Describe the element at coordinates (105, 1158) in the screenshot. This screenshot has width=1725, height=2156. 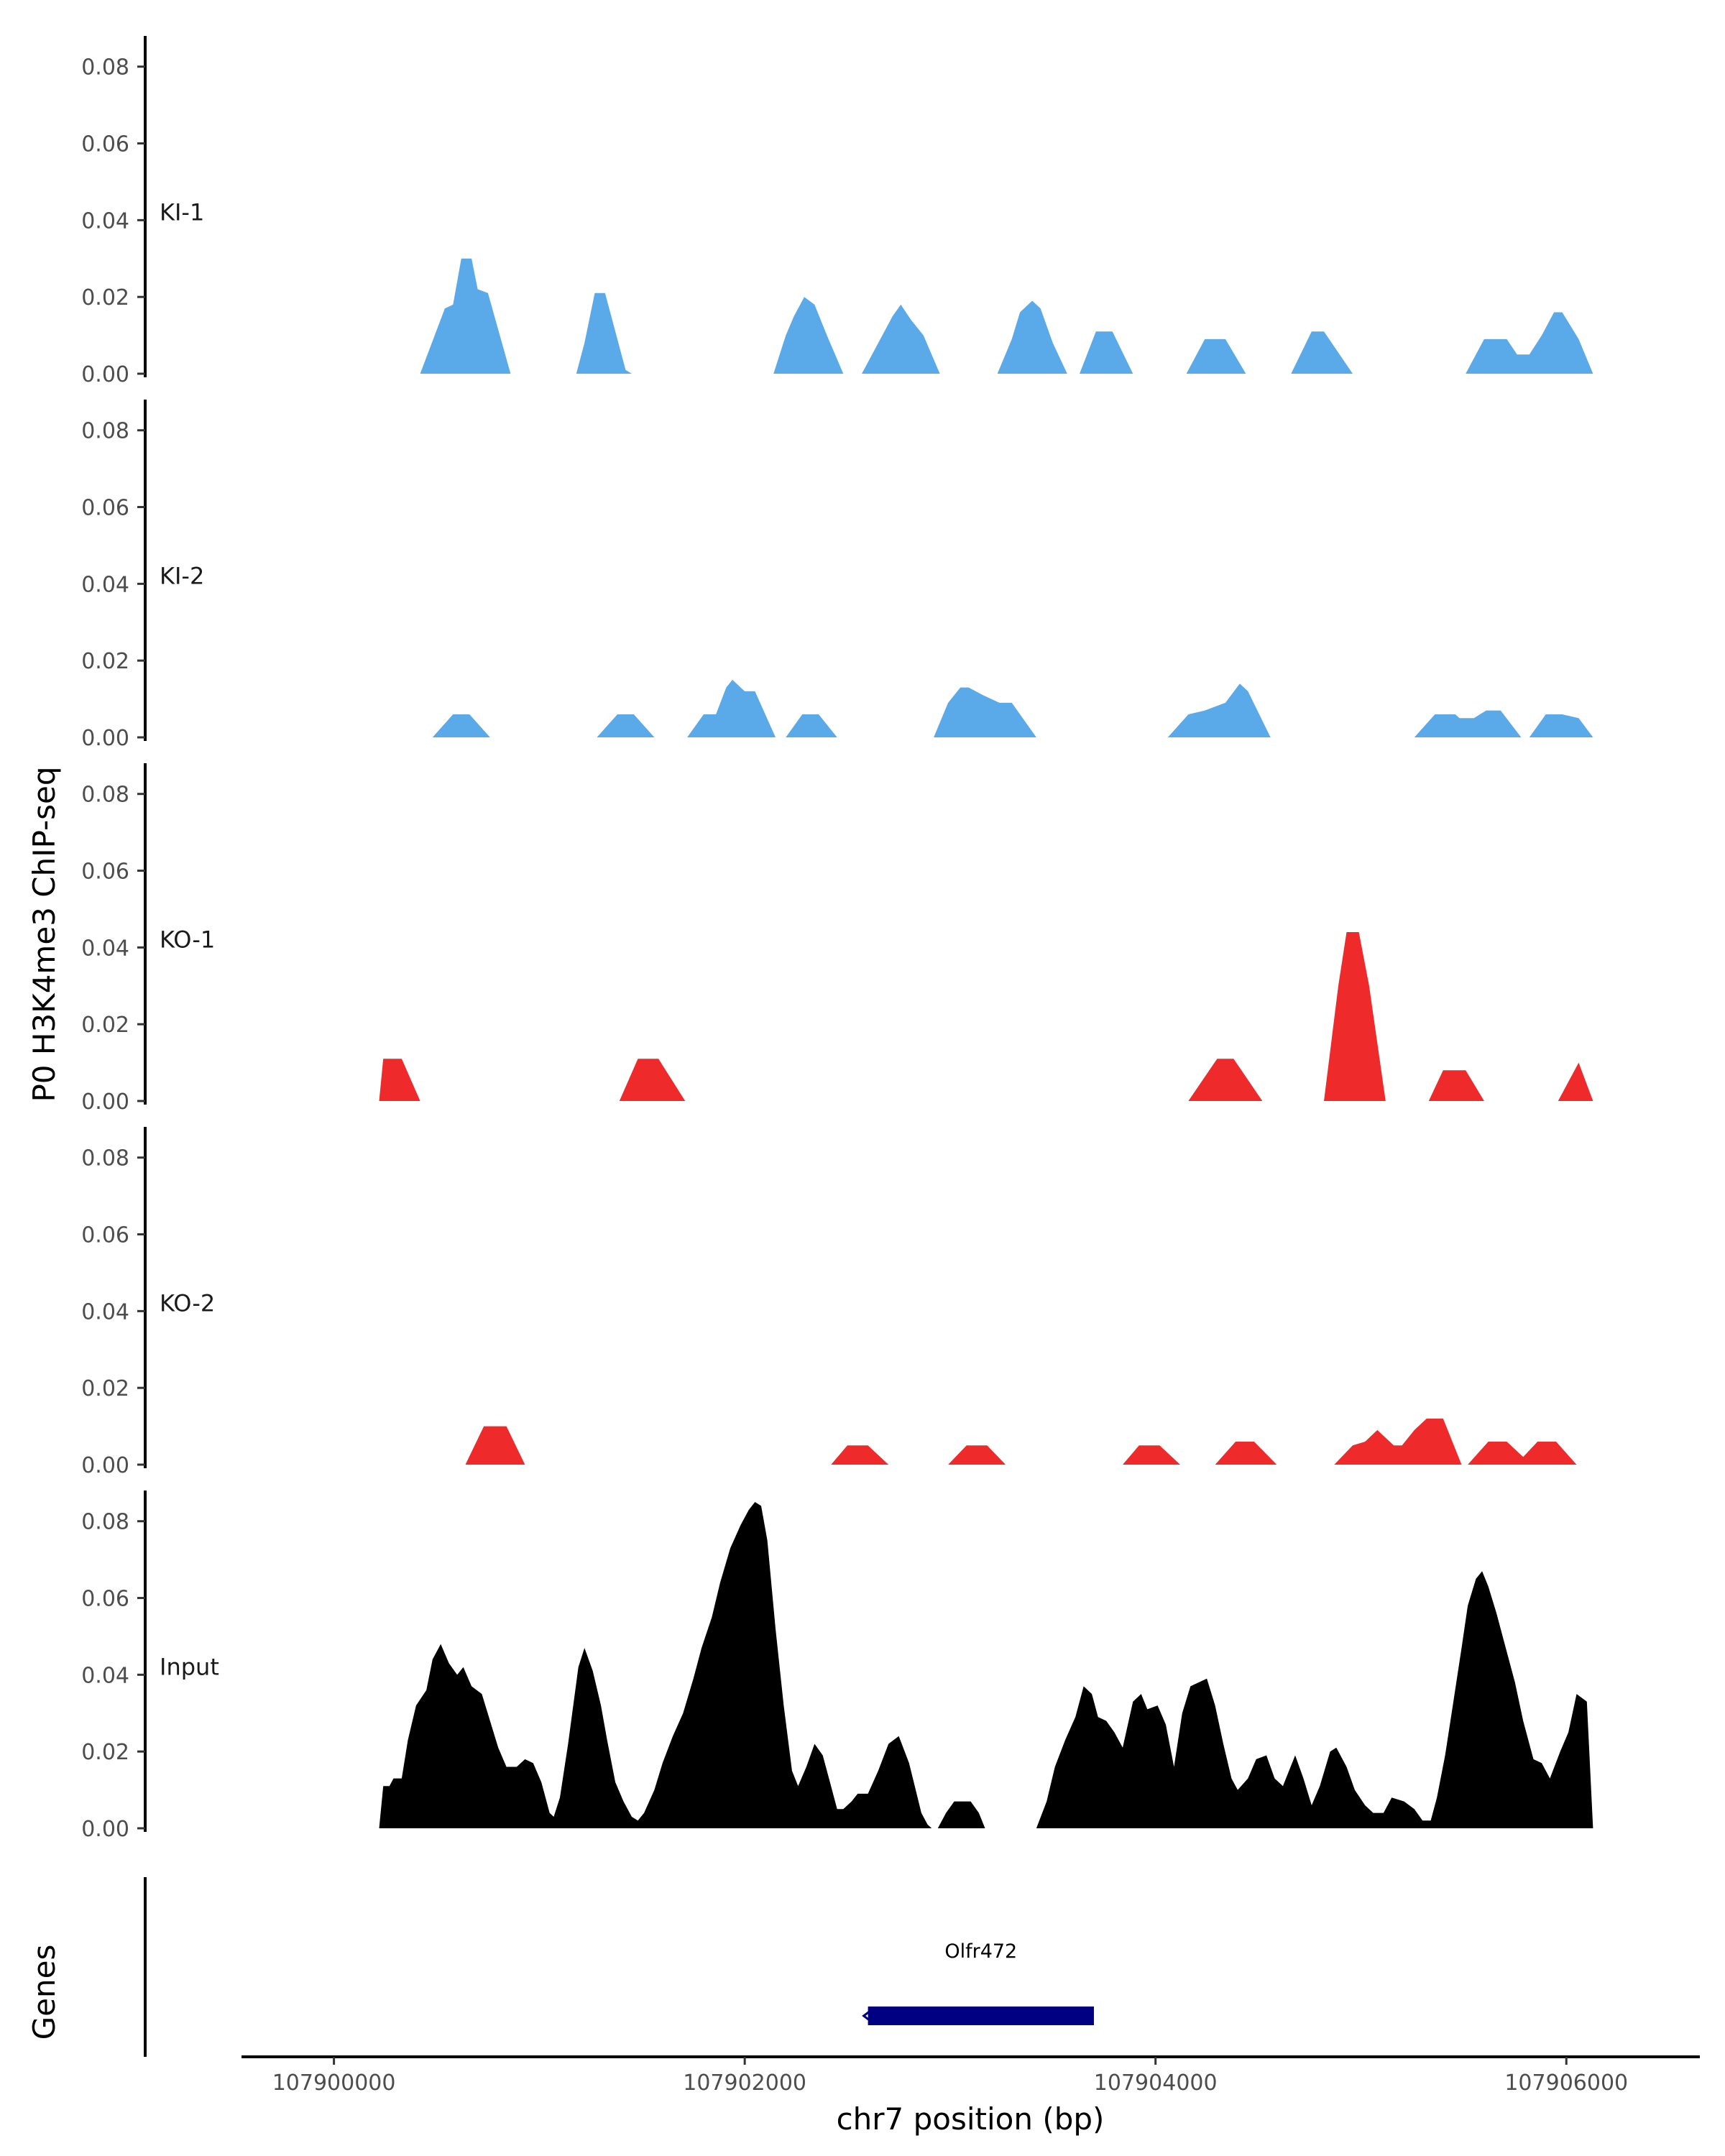
I see `track-ko-2-y-tick-label: 0.08` at that location.